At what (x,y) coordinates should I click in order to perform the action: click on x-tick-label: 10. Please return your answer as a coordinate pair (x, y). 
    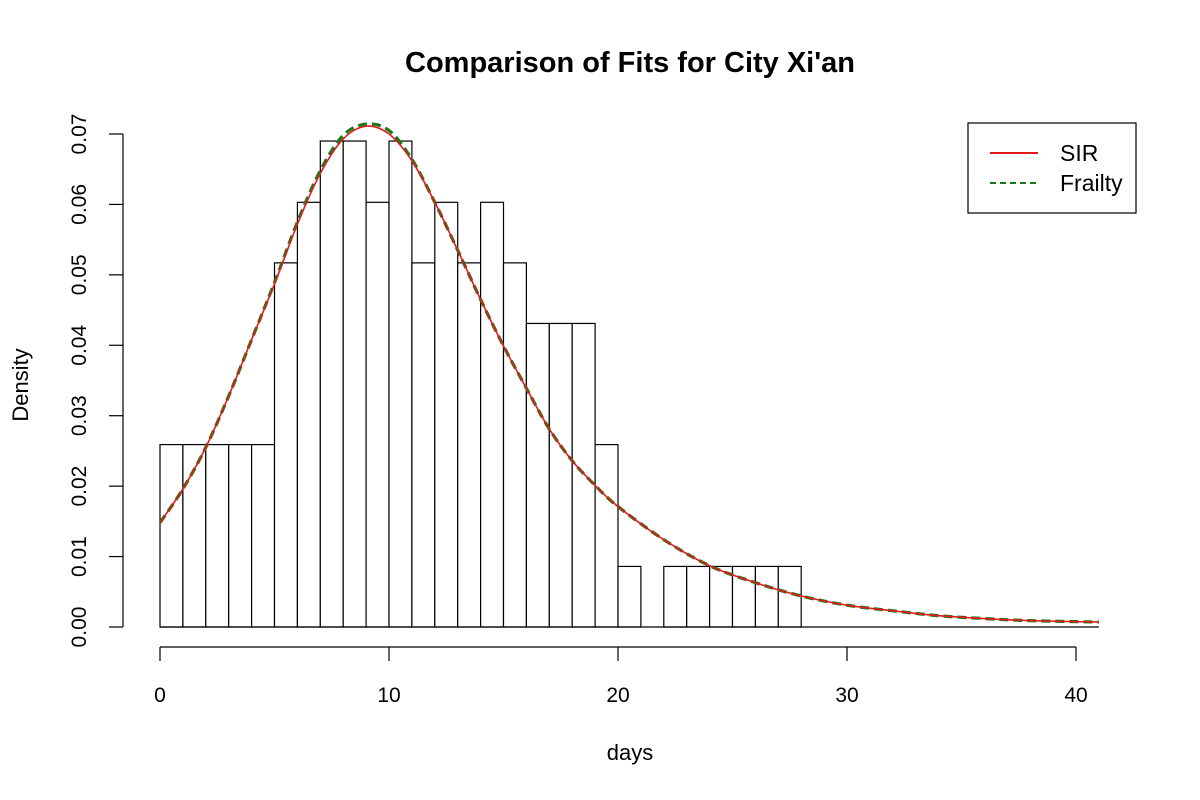
    Looking at the image, I should click on (388, 695).